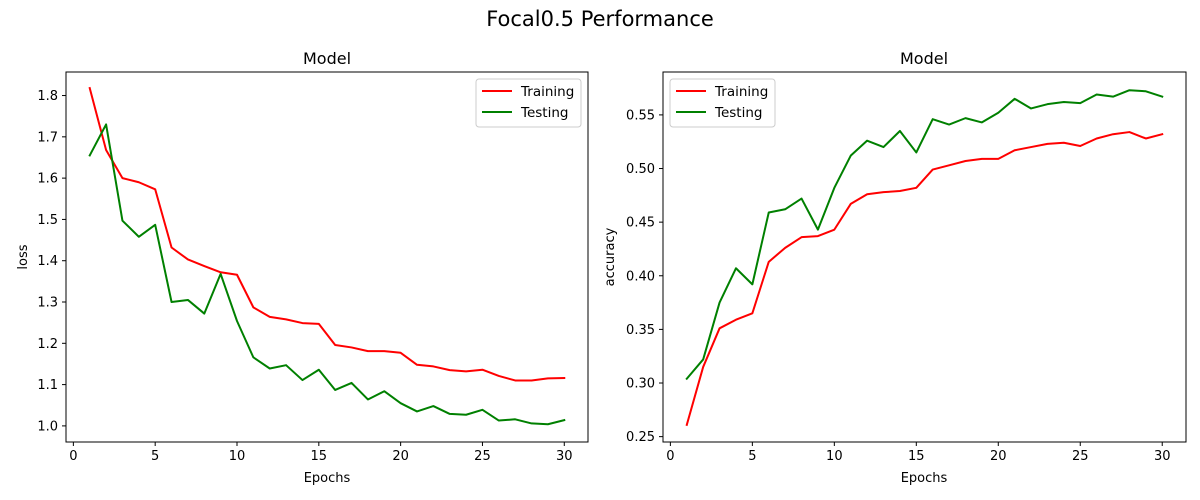  What do you see at coordinates (155, 456) in the screenshot?
I see `loss-x-tick-label: 5` at bounding box center [155, 456].